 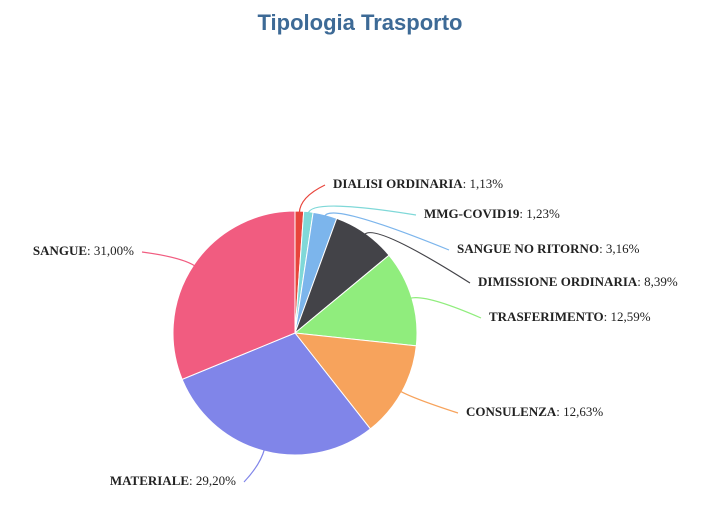 What do you see at coordinates (483, 183) in the screenshot?
I see `value-label: : 1,13%` at bounding box center [483, 183].